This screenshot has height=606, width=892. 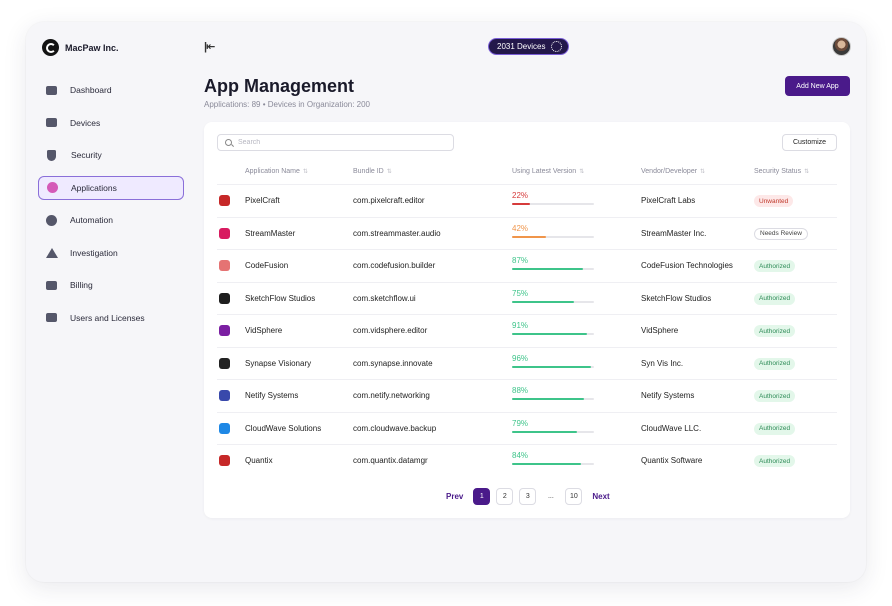 What do you see at coordinates (267, 265) in the screenshot?
I see `app-name: CodeFusion` at bounding box center [267, 265].